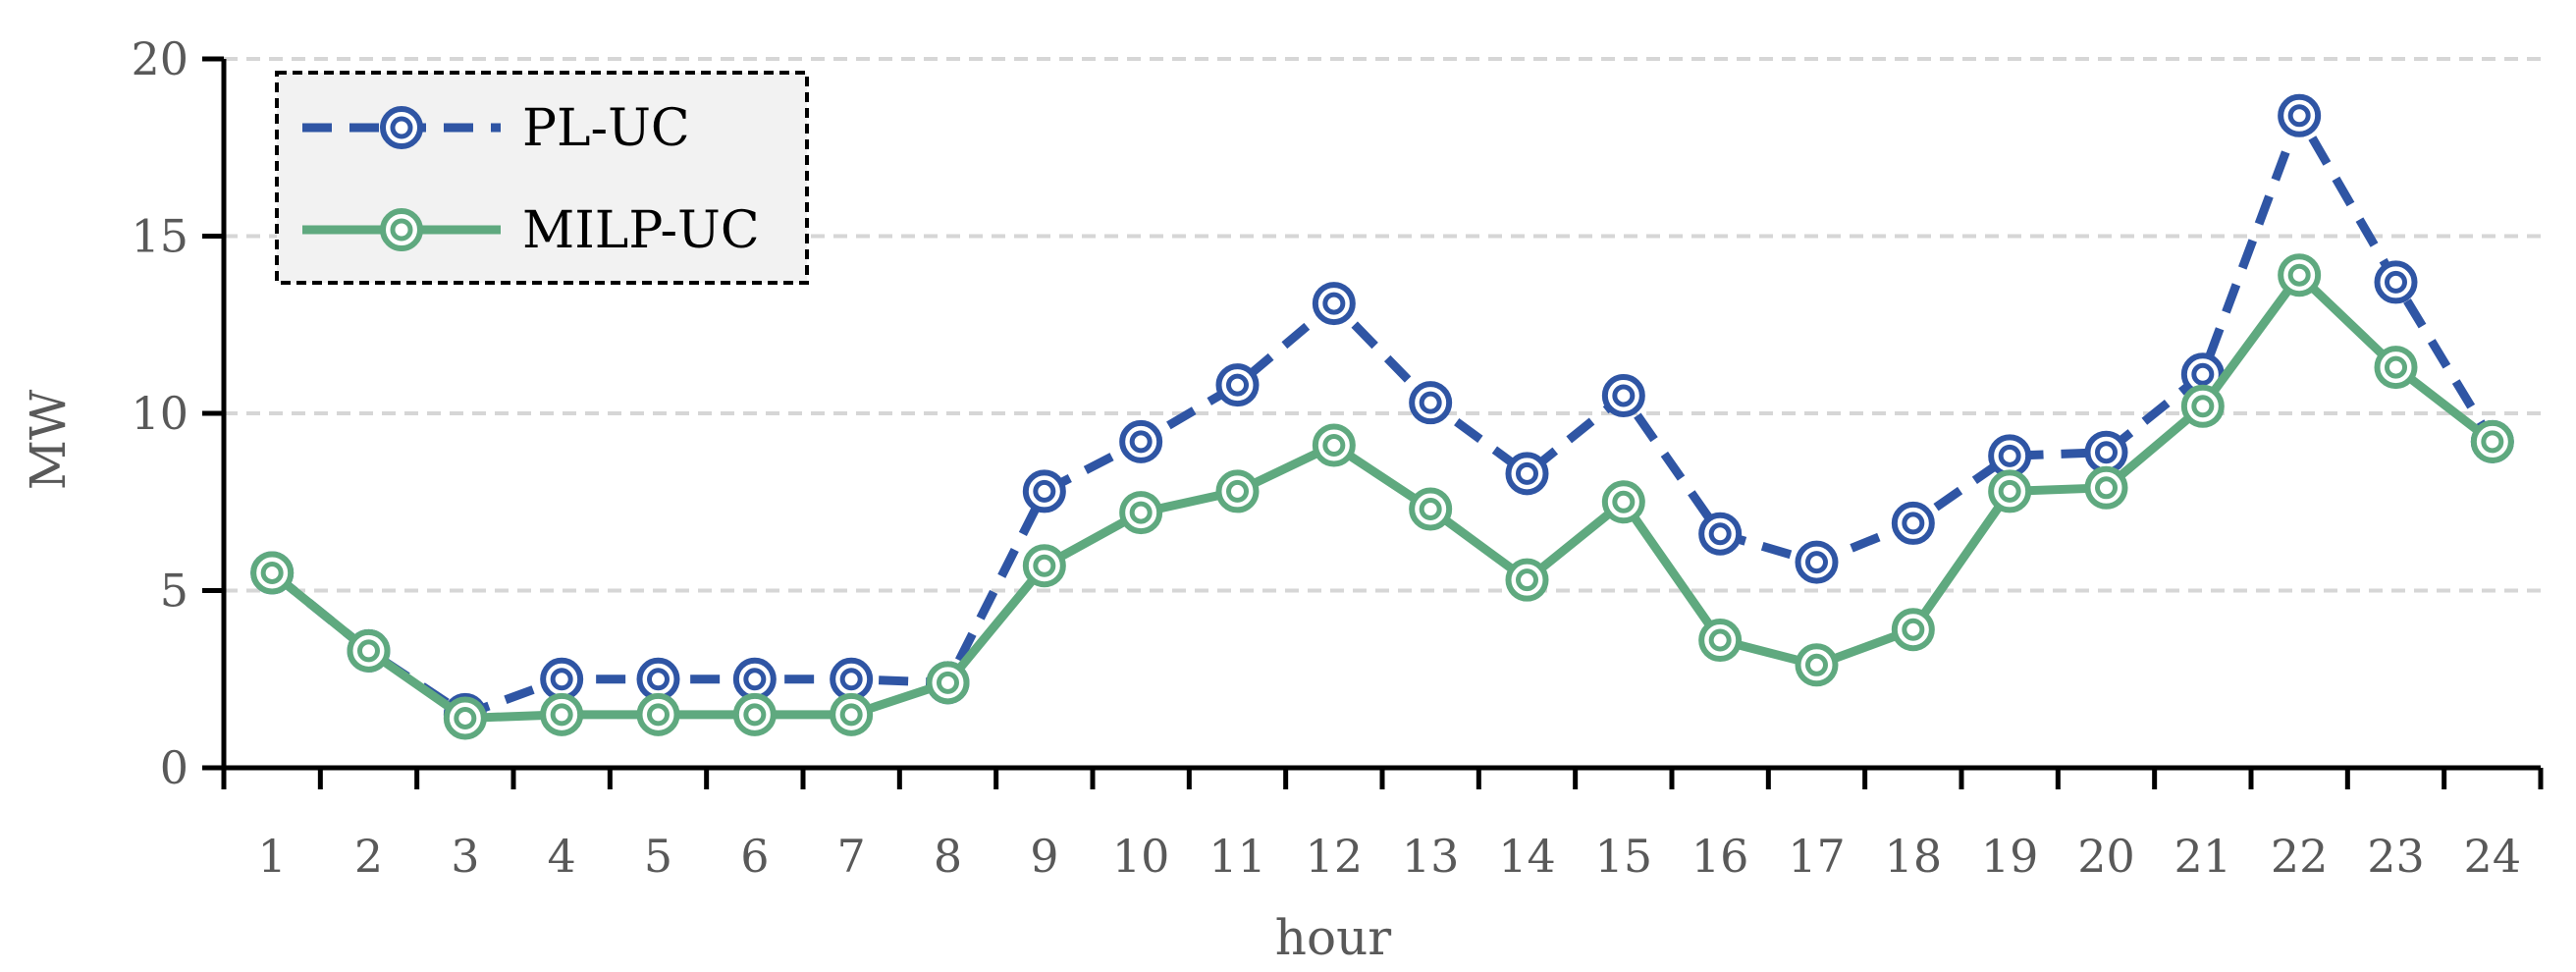 The height and width of the screenshot is (972, 2576). I want to click on x-tick-label: 15, so click(1624, 857).